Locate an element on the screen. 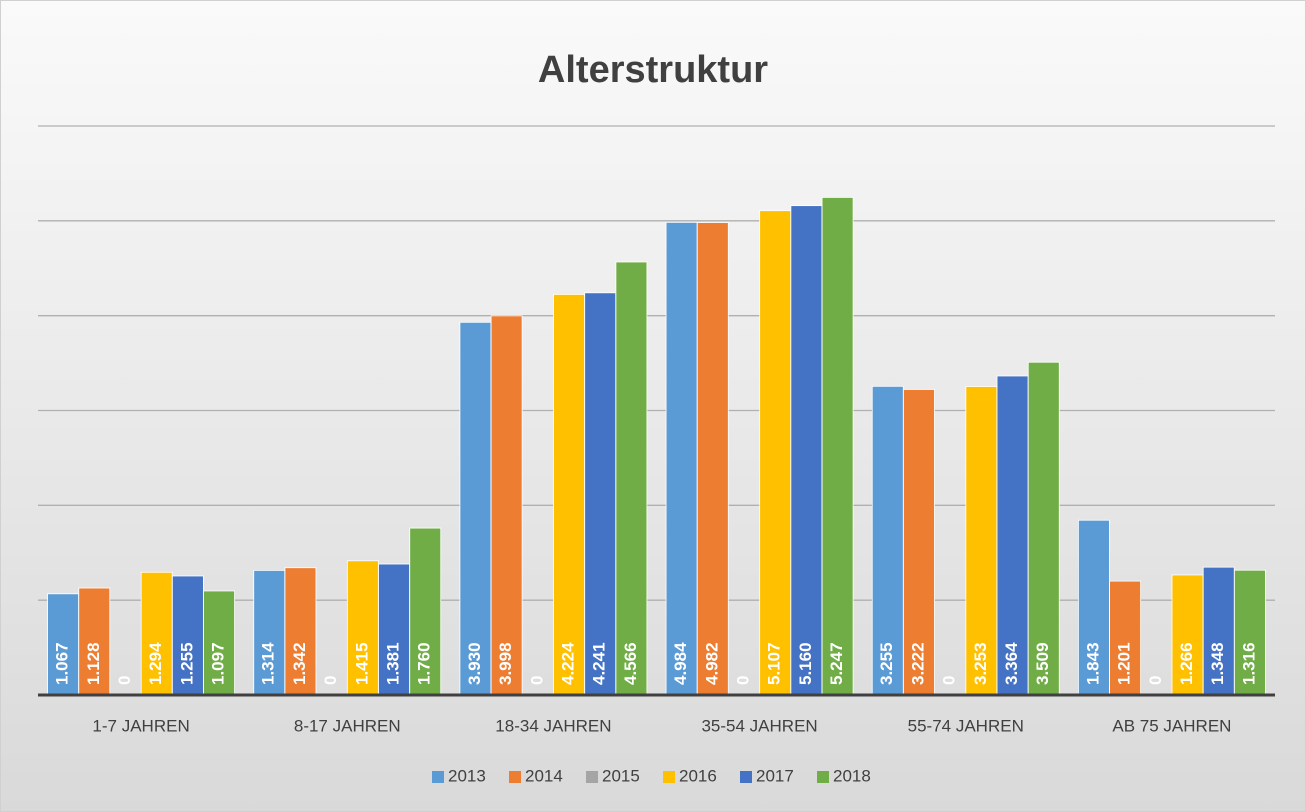 The height and width of the screenshot is (812, 1306). data-label: 1.314 is located at coordinates (268, 663).